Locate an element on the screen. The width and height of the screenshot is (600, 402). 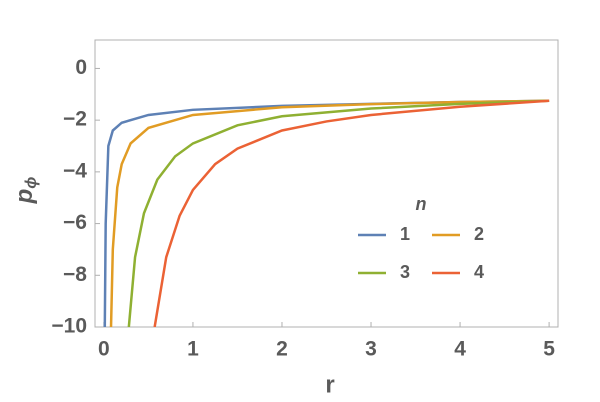
x-axis-label: r is located at coordinates (329, 384).